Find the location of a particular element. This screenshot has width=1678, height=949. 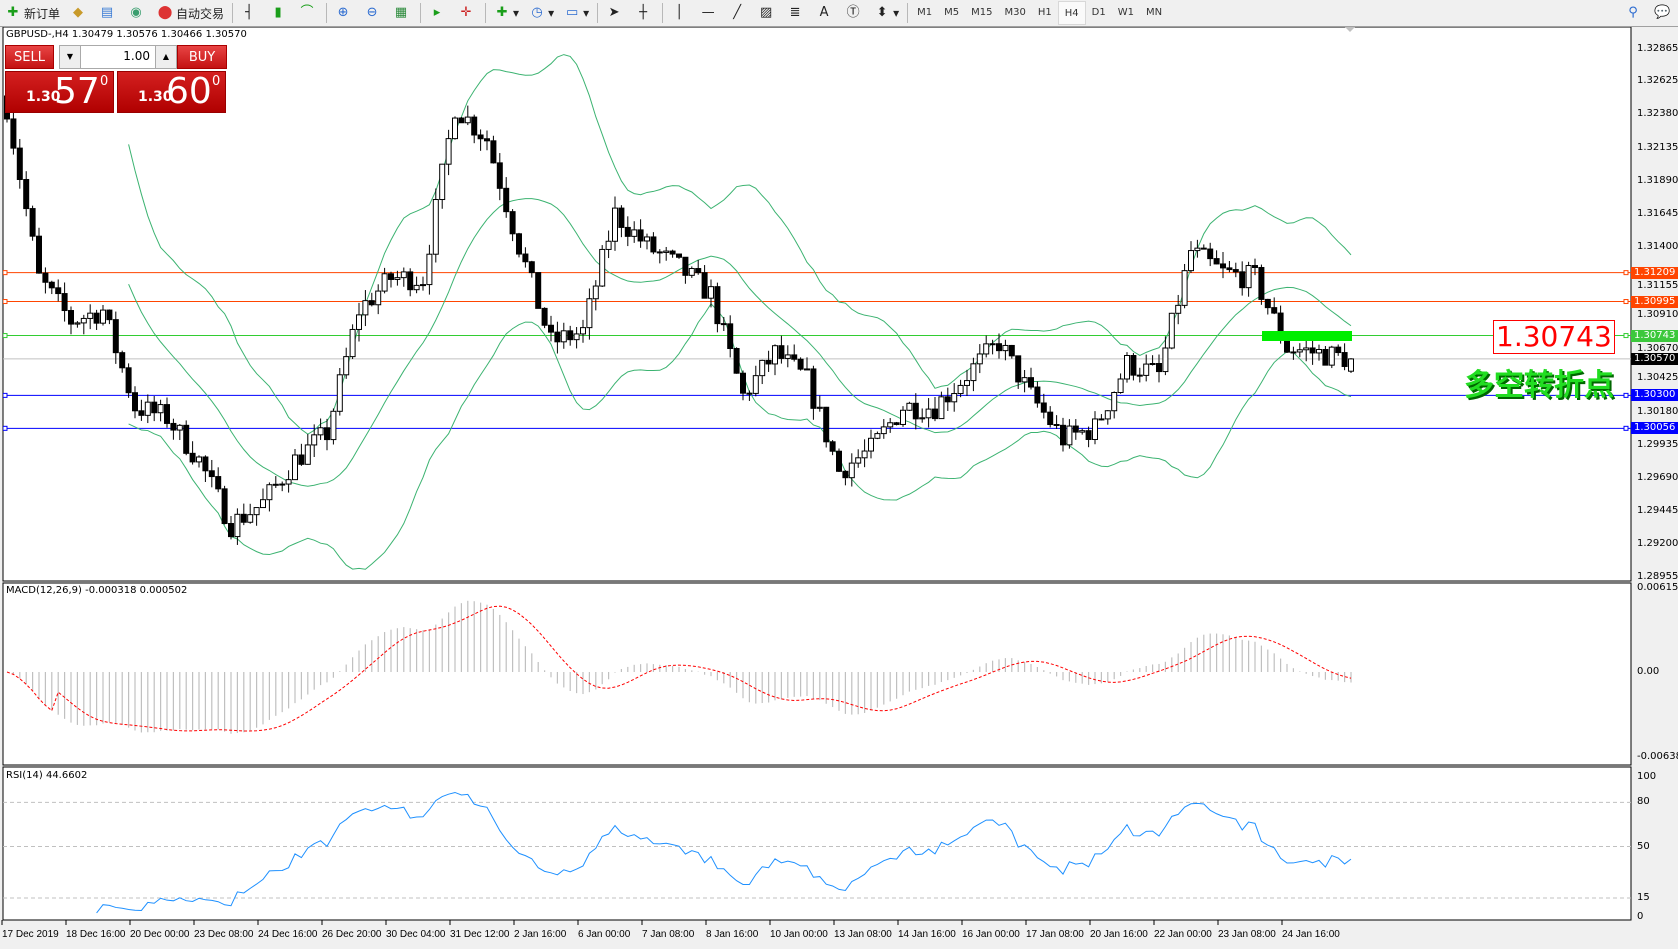

timeframe-mn: MN is located at coordinates (1154, 12).